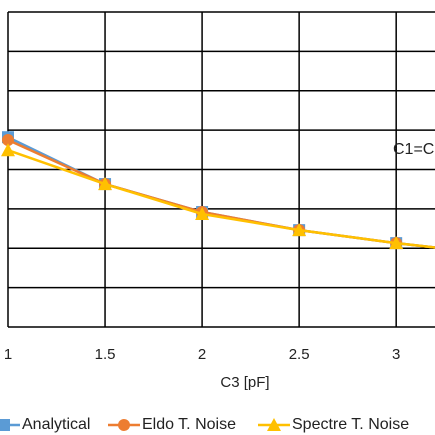  I want to click on legend-item: Eldo T. Noise, so click(172, 424).